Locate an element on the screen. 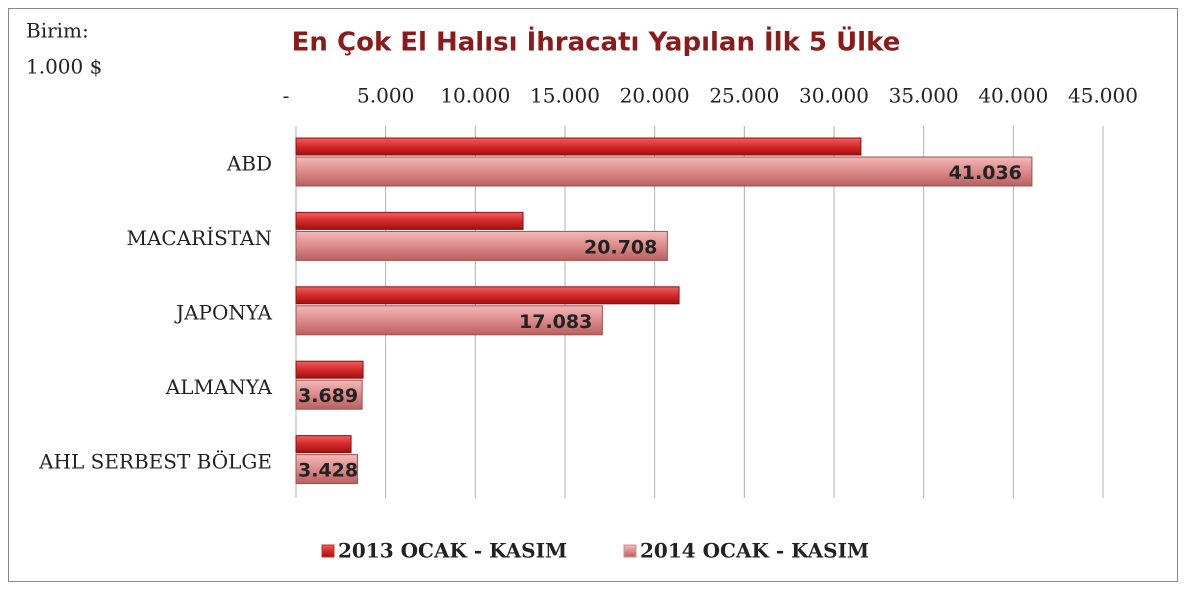  x-tick-label: 45.000 is located at coordinates (1103, 96).